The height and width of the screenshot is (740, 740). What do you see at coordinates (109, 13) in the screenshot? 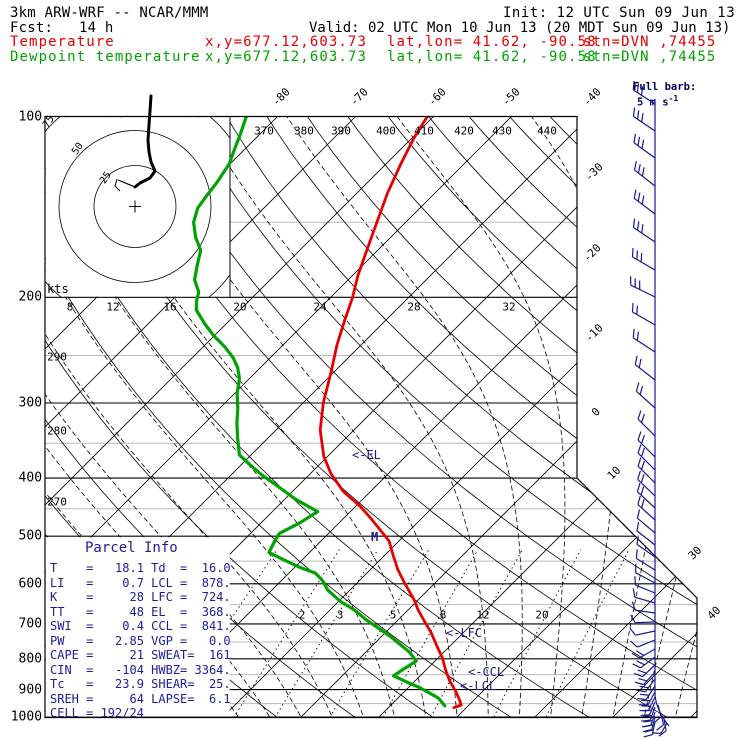
I see `model-title: 3km ARW-WRF -- NCAR/MMM` at bounding box center [109, 13].